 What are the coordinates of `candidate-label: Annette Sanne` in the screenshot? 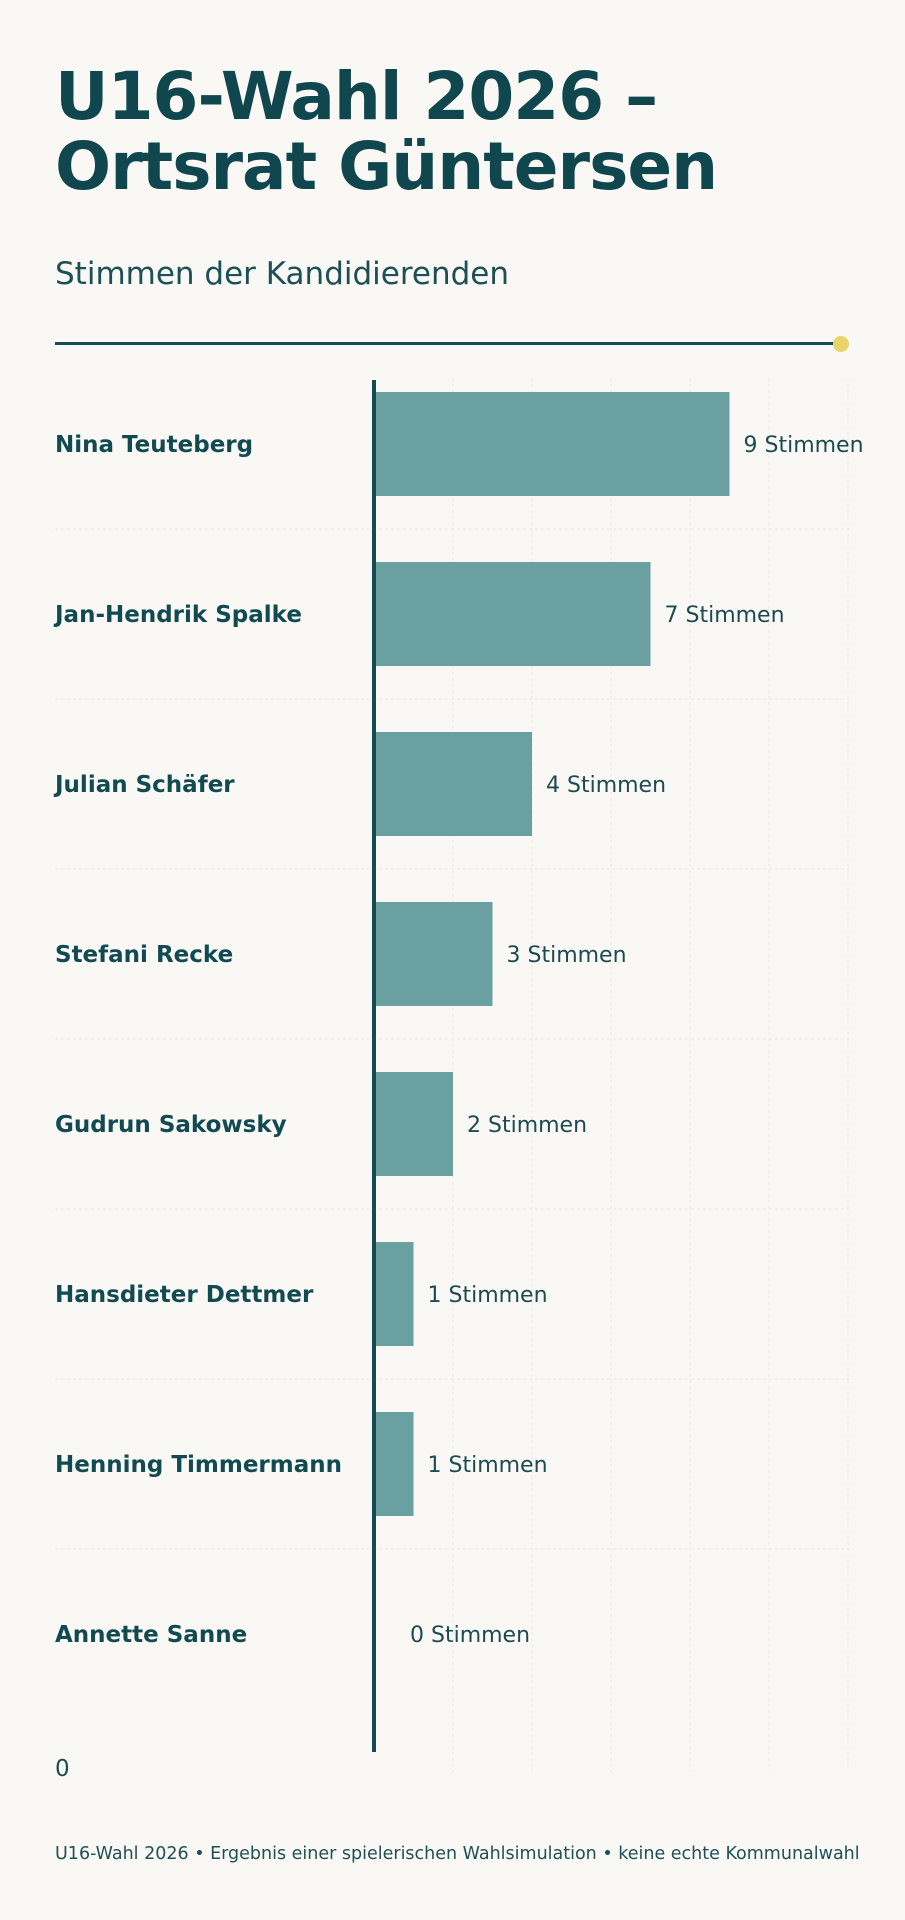 It's located at (151, 1635).